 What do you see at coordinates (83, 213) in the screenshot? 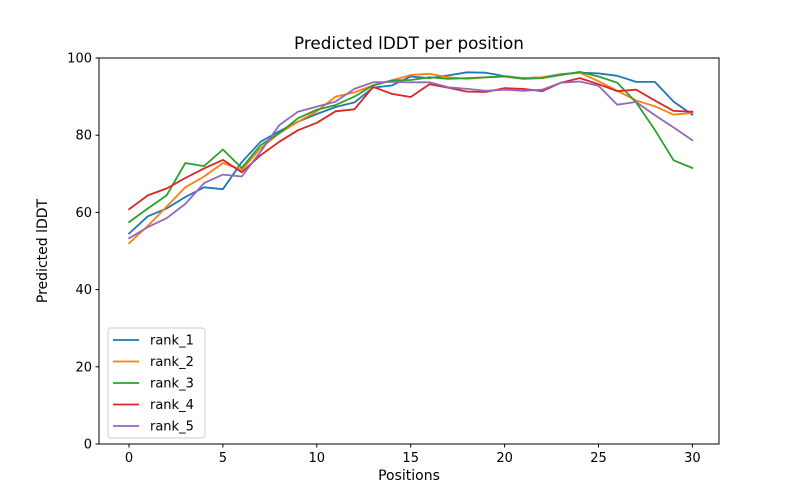
I see `y-tick-label: 60` at bounding box center [83, 213].